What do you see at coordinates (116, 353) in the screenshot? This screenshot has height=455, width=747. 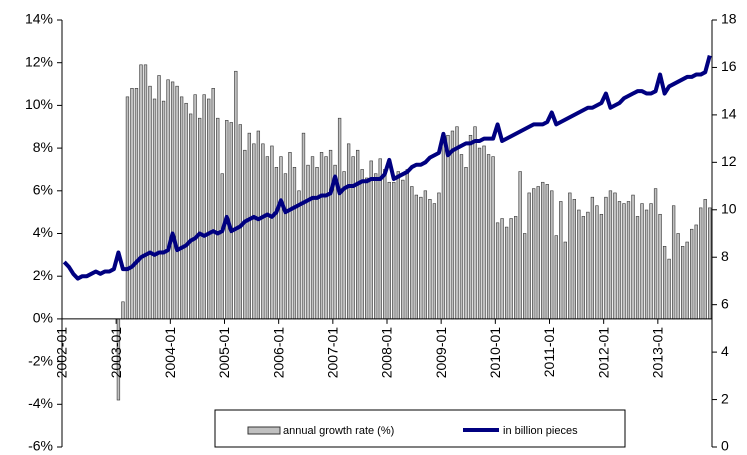 I see `x-tick-label: 2003-01` at bounding box center [116, 353].